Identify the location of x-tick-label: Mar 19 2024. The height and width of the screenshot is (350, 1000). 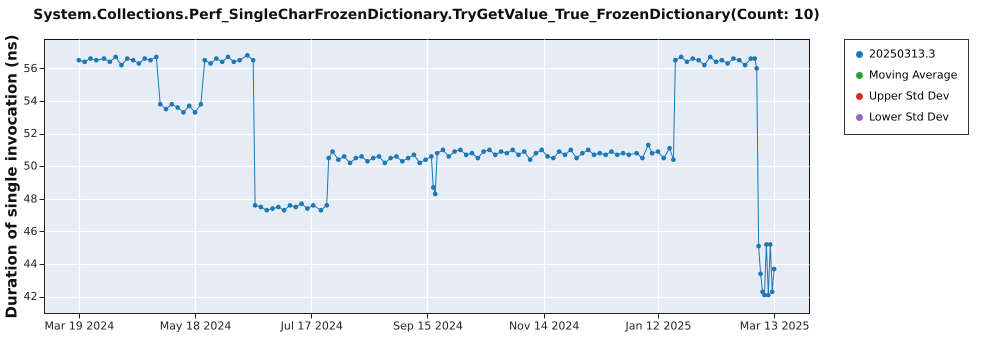
(79, 326).